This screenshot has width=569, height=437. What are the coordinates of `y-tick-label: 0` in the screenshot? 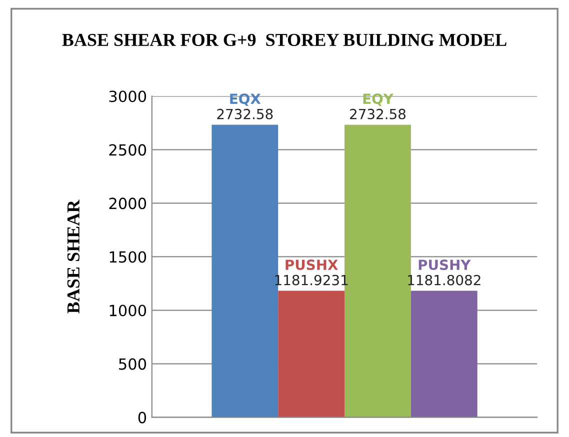 It's located at (142, 418).